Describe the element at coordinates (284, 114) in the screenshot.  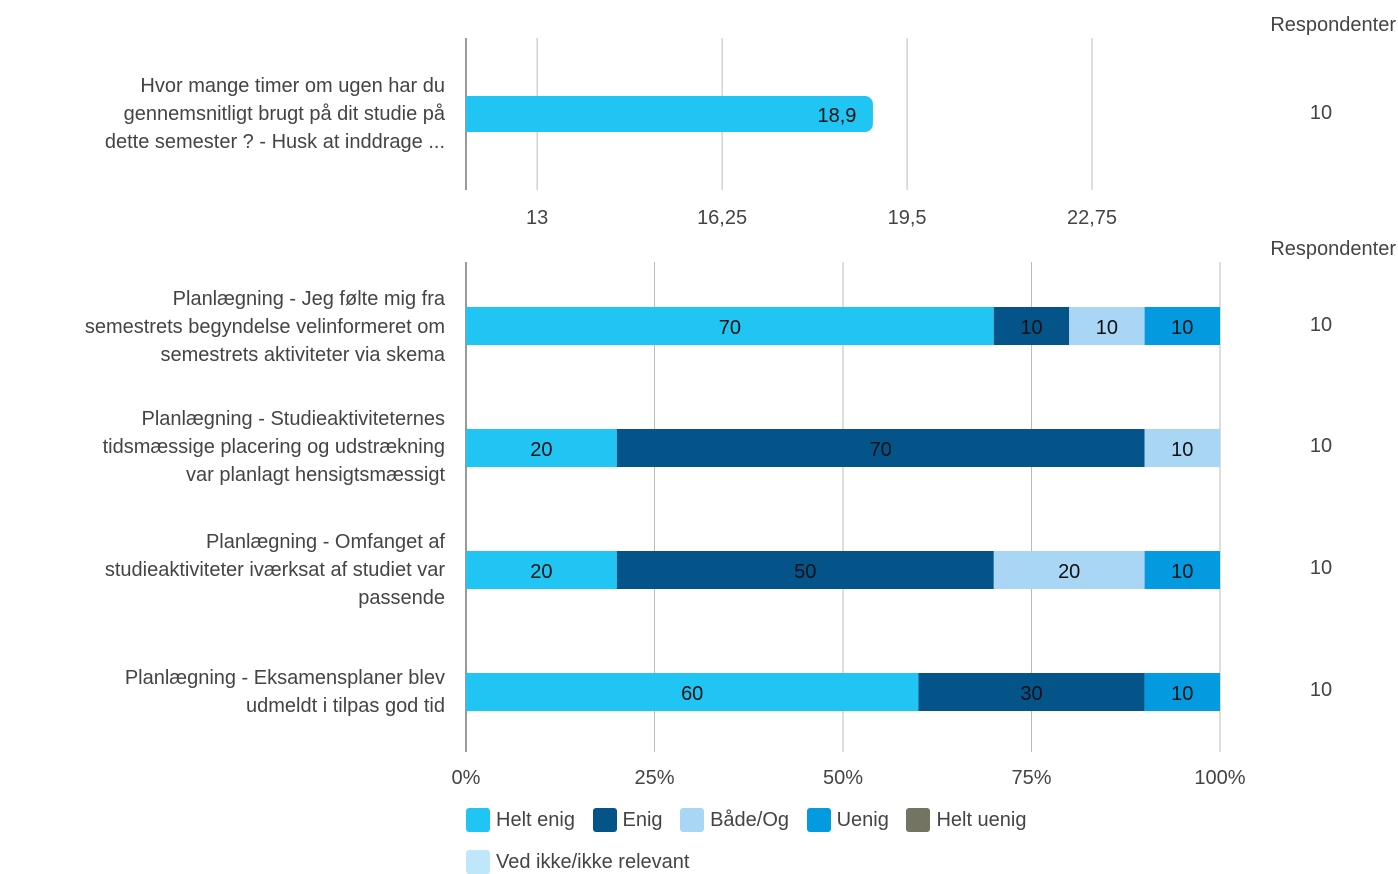
I see `question-label-line: gennemsnitligt brugt på dit studie på` at that location.